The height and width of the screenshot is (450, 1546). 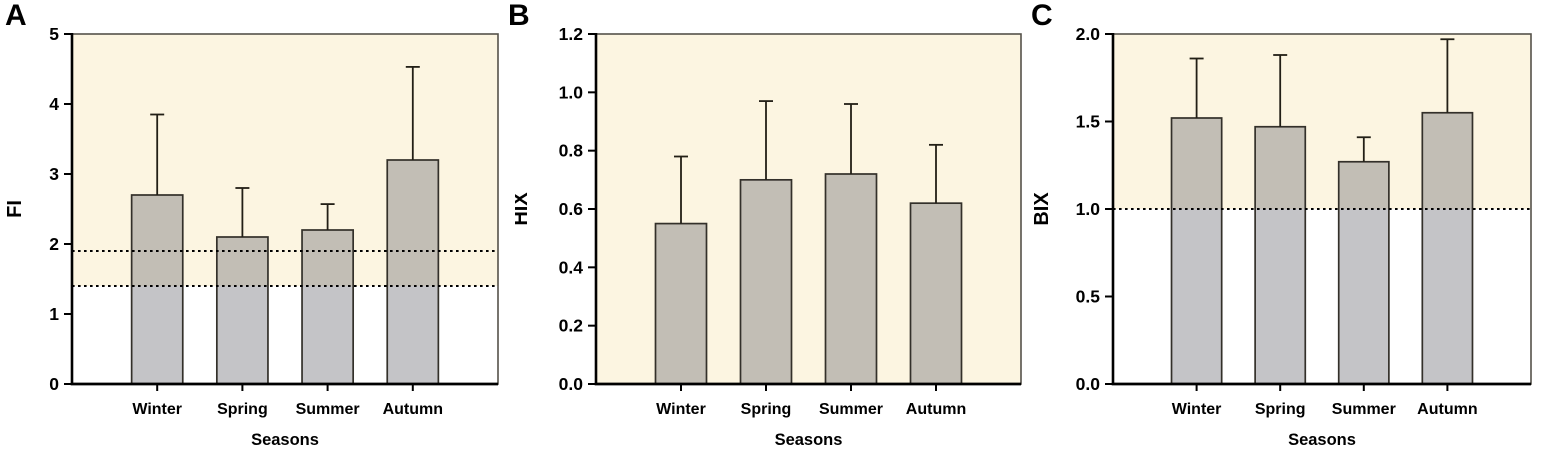 I want to click on y-tick-label: 1.2, so click(x=571, y=34).